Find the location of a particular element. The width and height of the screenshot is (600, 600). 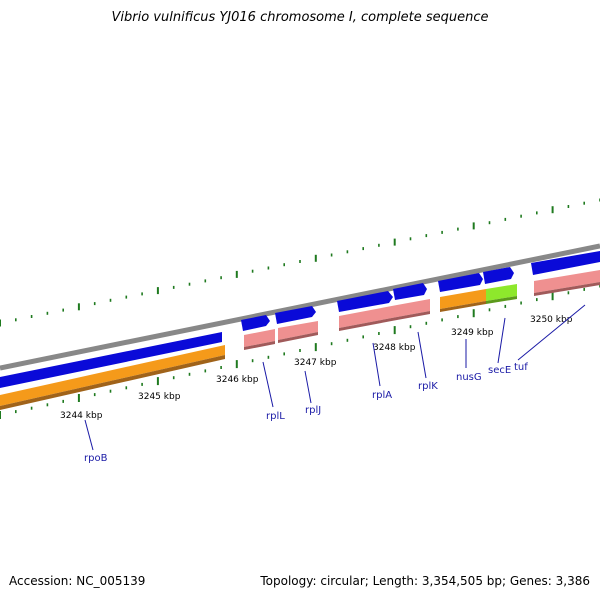

gene-label-sece: secE is located at coordinates (499, 370).